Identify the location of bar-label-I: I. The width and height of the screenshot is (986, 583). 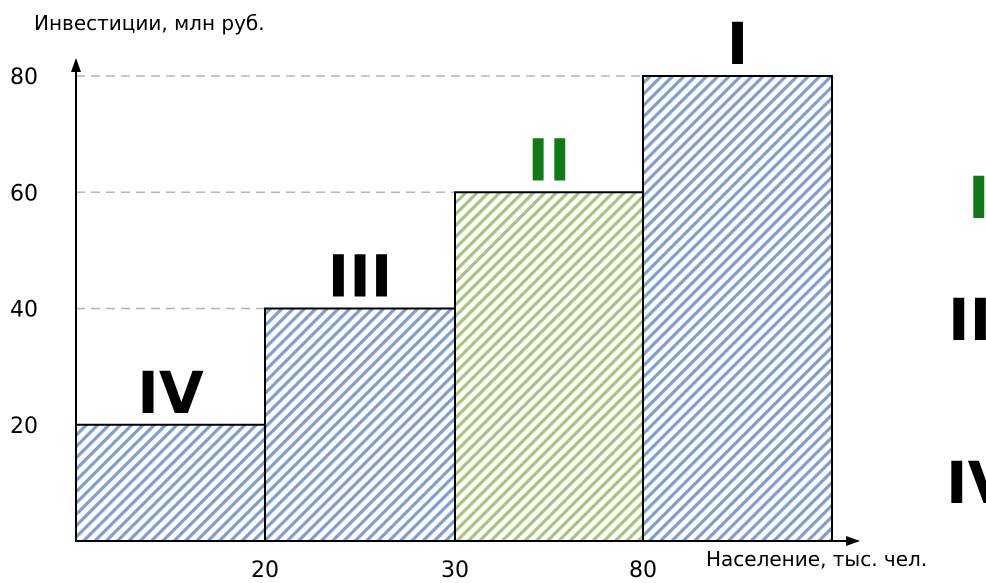
(738, 44).